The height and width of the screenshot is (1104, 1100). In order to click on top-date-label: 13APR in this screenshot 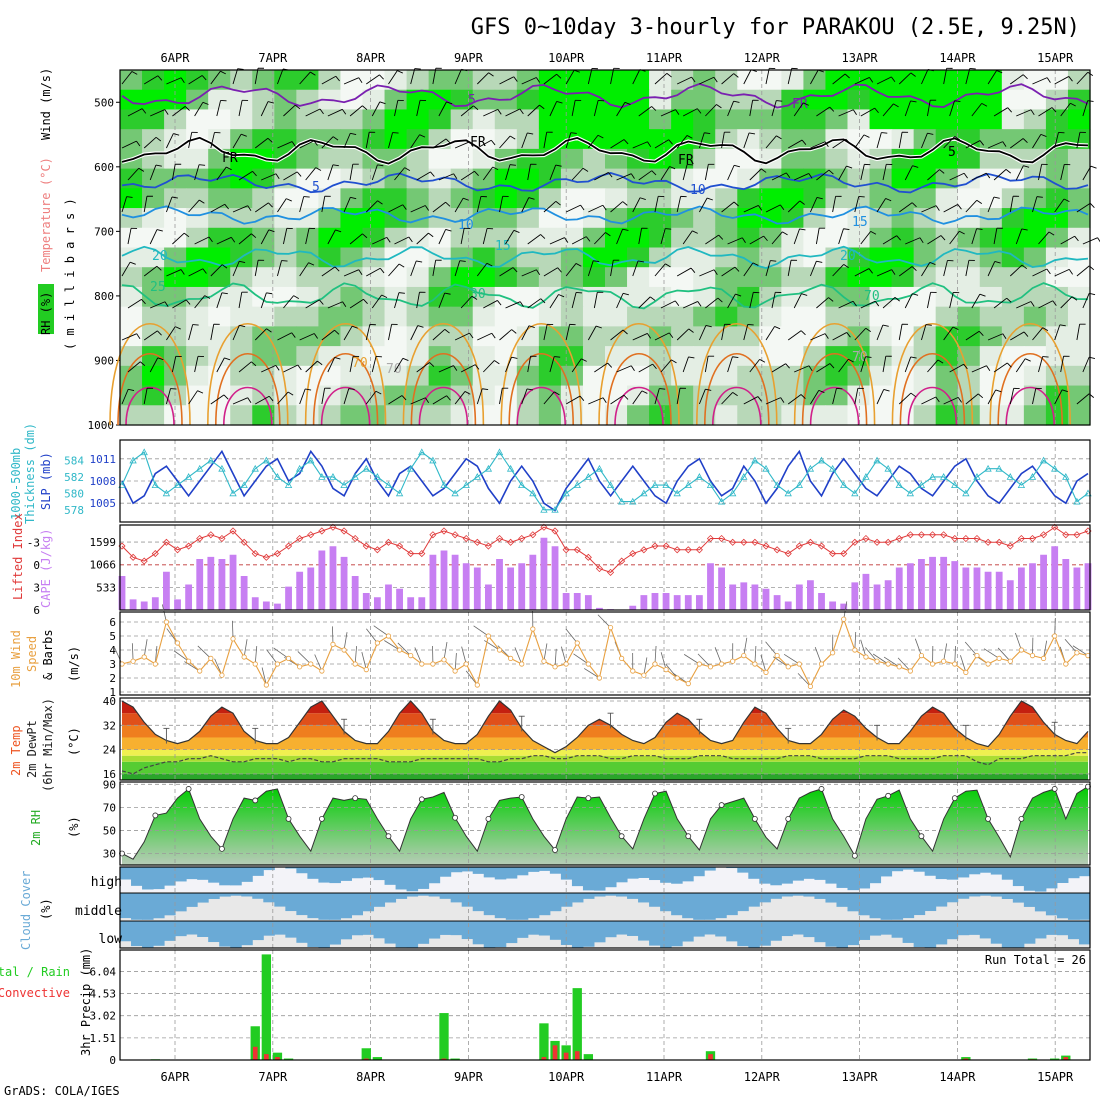, I will do `click(860, 58)`.